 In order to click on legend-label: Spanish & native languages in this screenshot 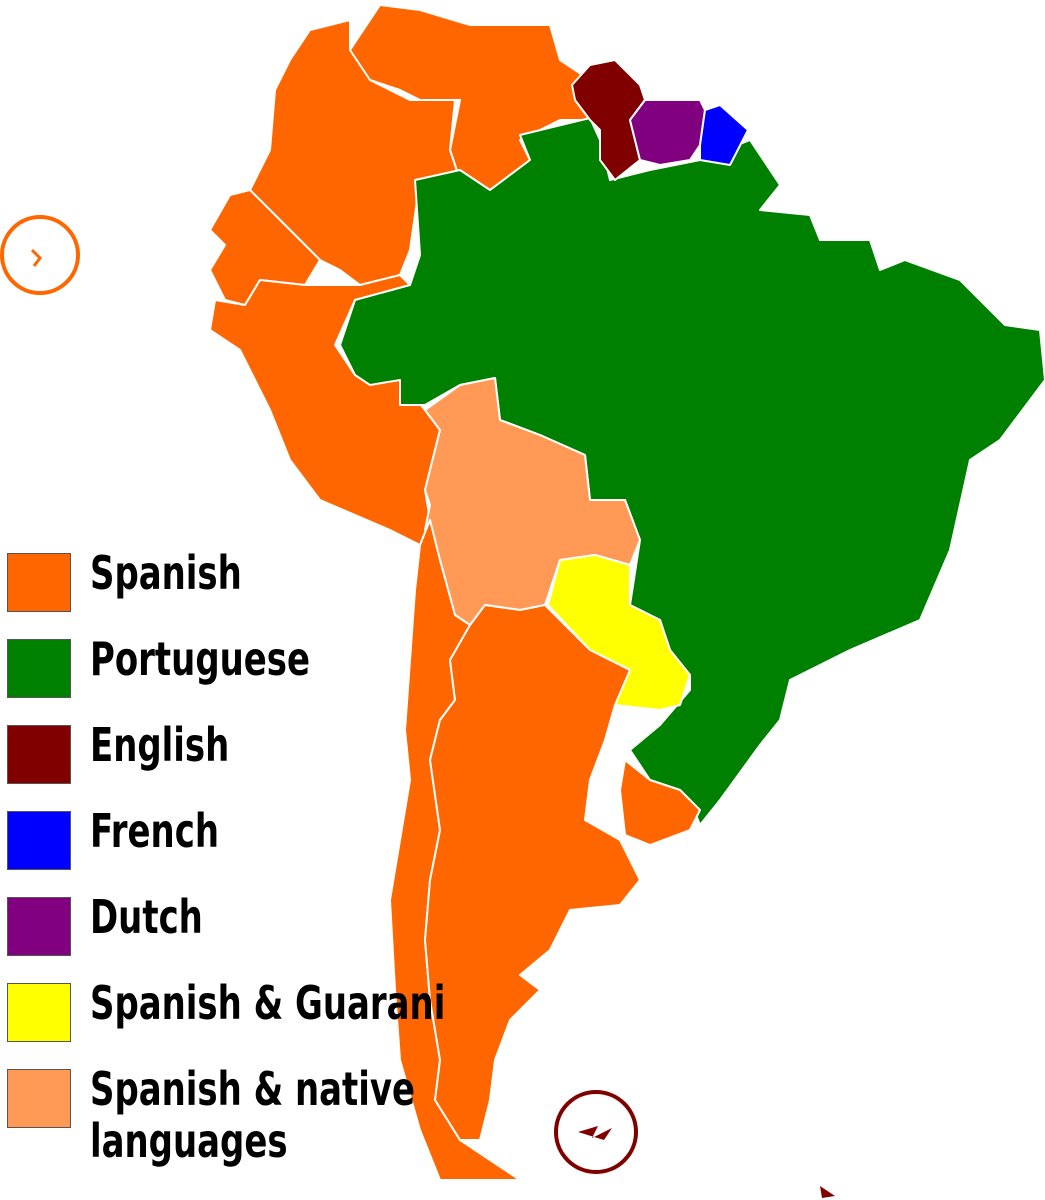, I will do `click(253, 1115)`.